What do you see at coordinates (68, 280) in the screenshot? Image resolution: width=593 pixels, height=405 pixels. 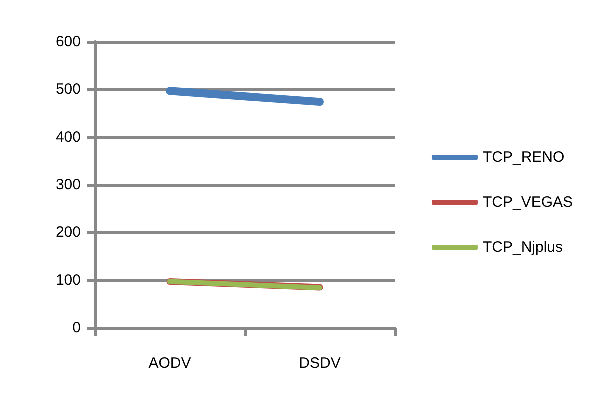 I see `y-tick-label: 100` at bounding box center [68, 280].